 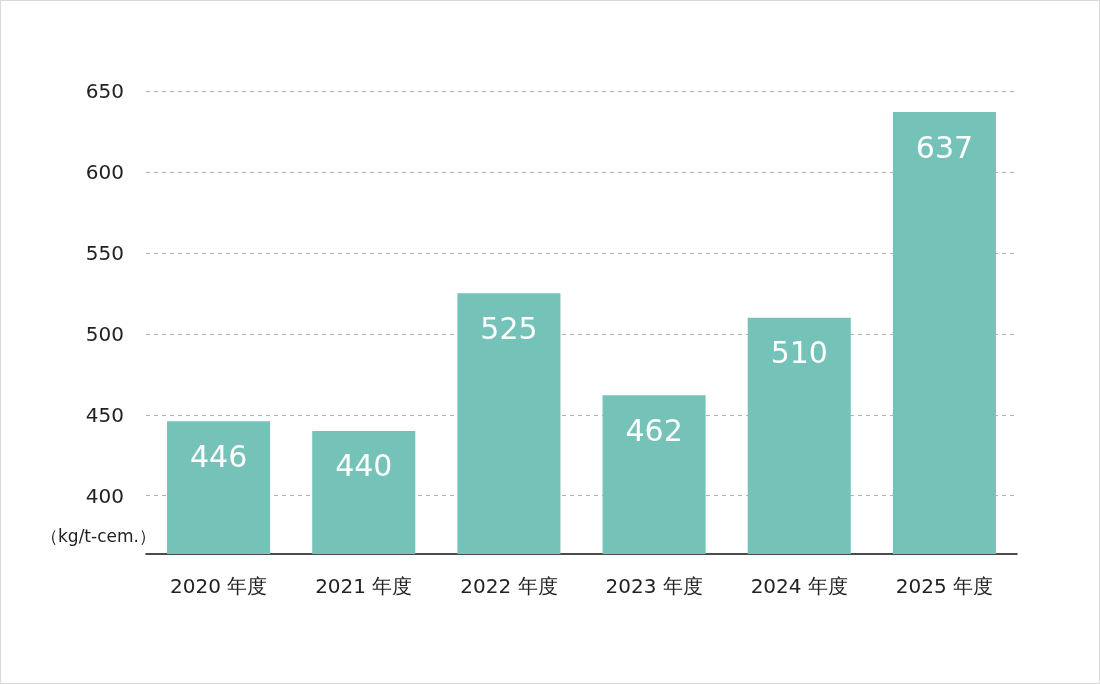 What do you see at coordinates (104, 171) in the screenshot?
I see `y-tick-label: 600` at bounding box center [104, 171].